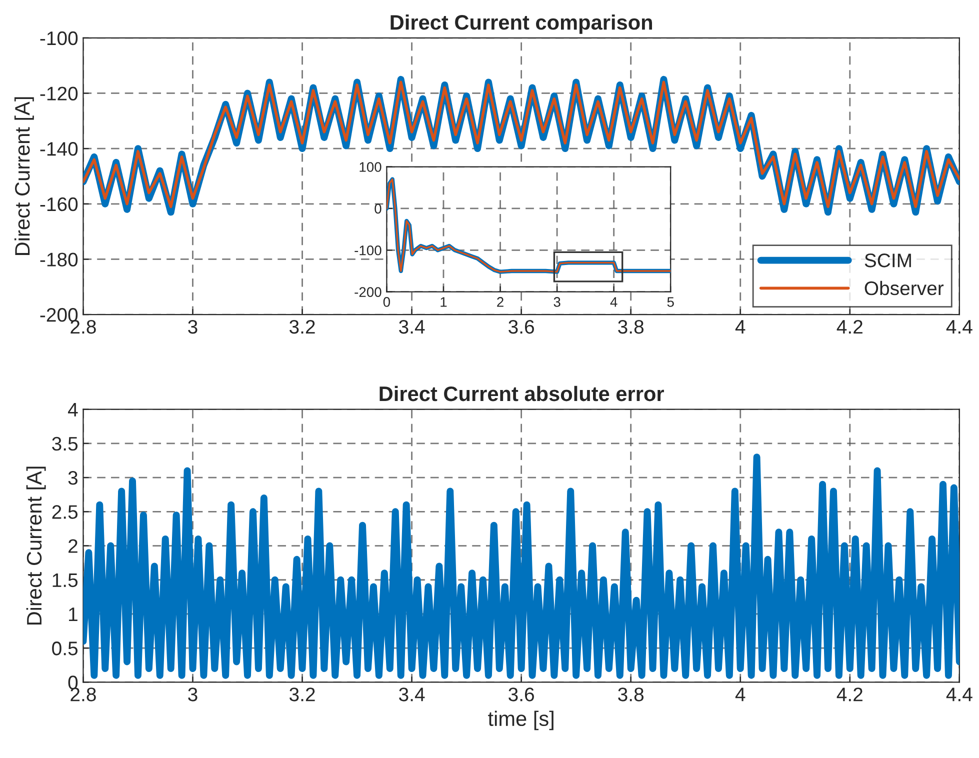 This screenshot has width=979, height=758. Describe the element at coordinates (378, 209) in the screenshot. I see `y-tick-label: 0` at that location.